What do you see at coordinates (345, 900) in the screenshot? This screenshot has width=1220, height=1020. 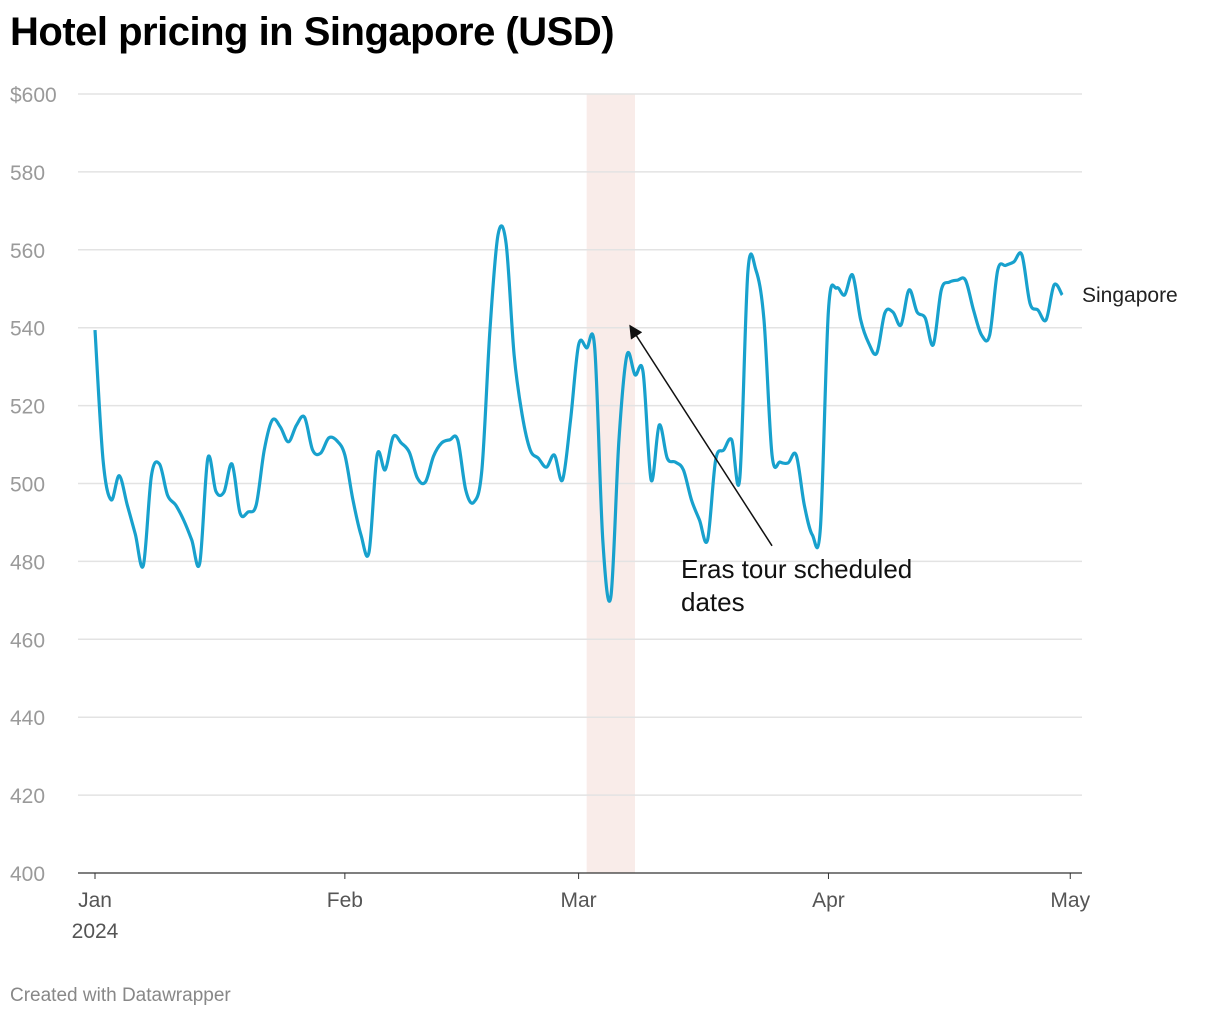 I see `x-tick-label: Feb` at bounding box center [345, 900].